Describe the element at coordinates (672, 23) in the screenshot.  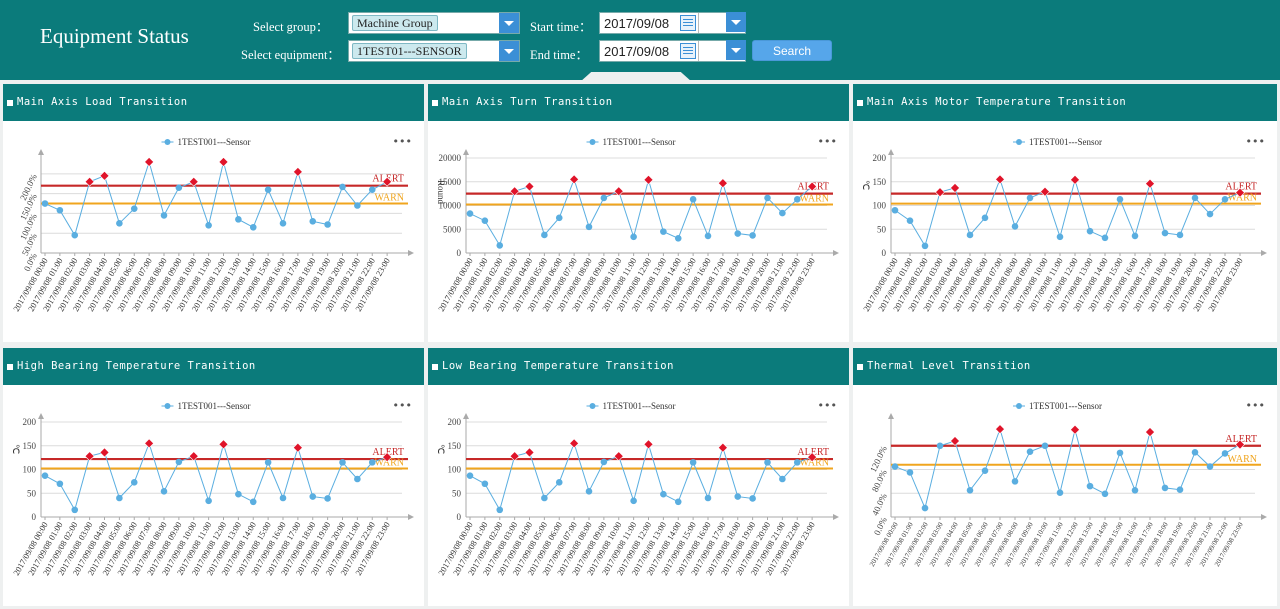
I see `start-time-input: 2017/09/08` at that location.